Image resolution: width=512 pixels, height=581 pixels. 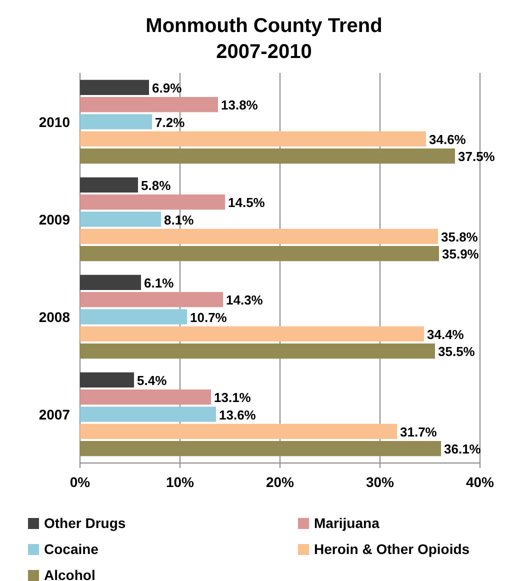 I want to click on data-label: 13.8%, so click(x=239, y=105).